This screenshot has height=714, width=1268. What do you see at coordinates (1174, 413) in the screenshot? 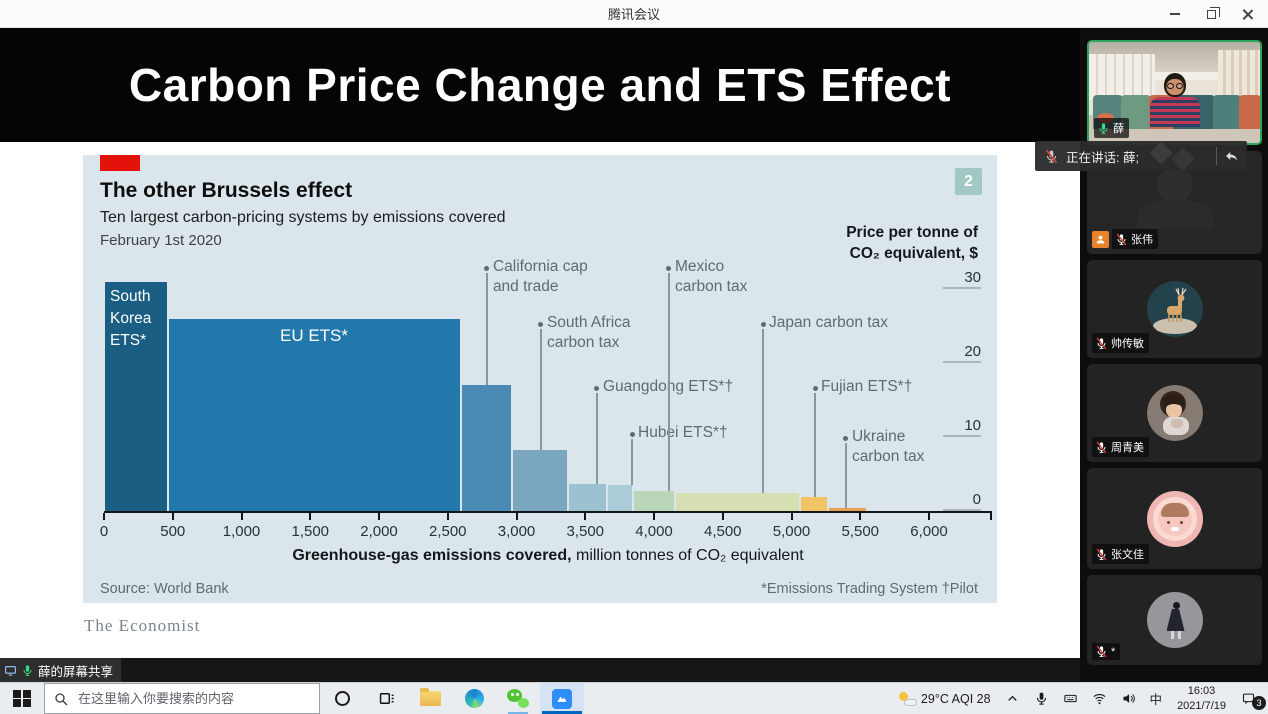
I see `participant-tile-zhouqingmei: 周青美` at bounding box center [1174, 413].